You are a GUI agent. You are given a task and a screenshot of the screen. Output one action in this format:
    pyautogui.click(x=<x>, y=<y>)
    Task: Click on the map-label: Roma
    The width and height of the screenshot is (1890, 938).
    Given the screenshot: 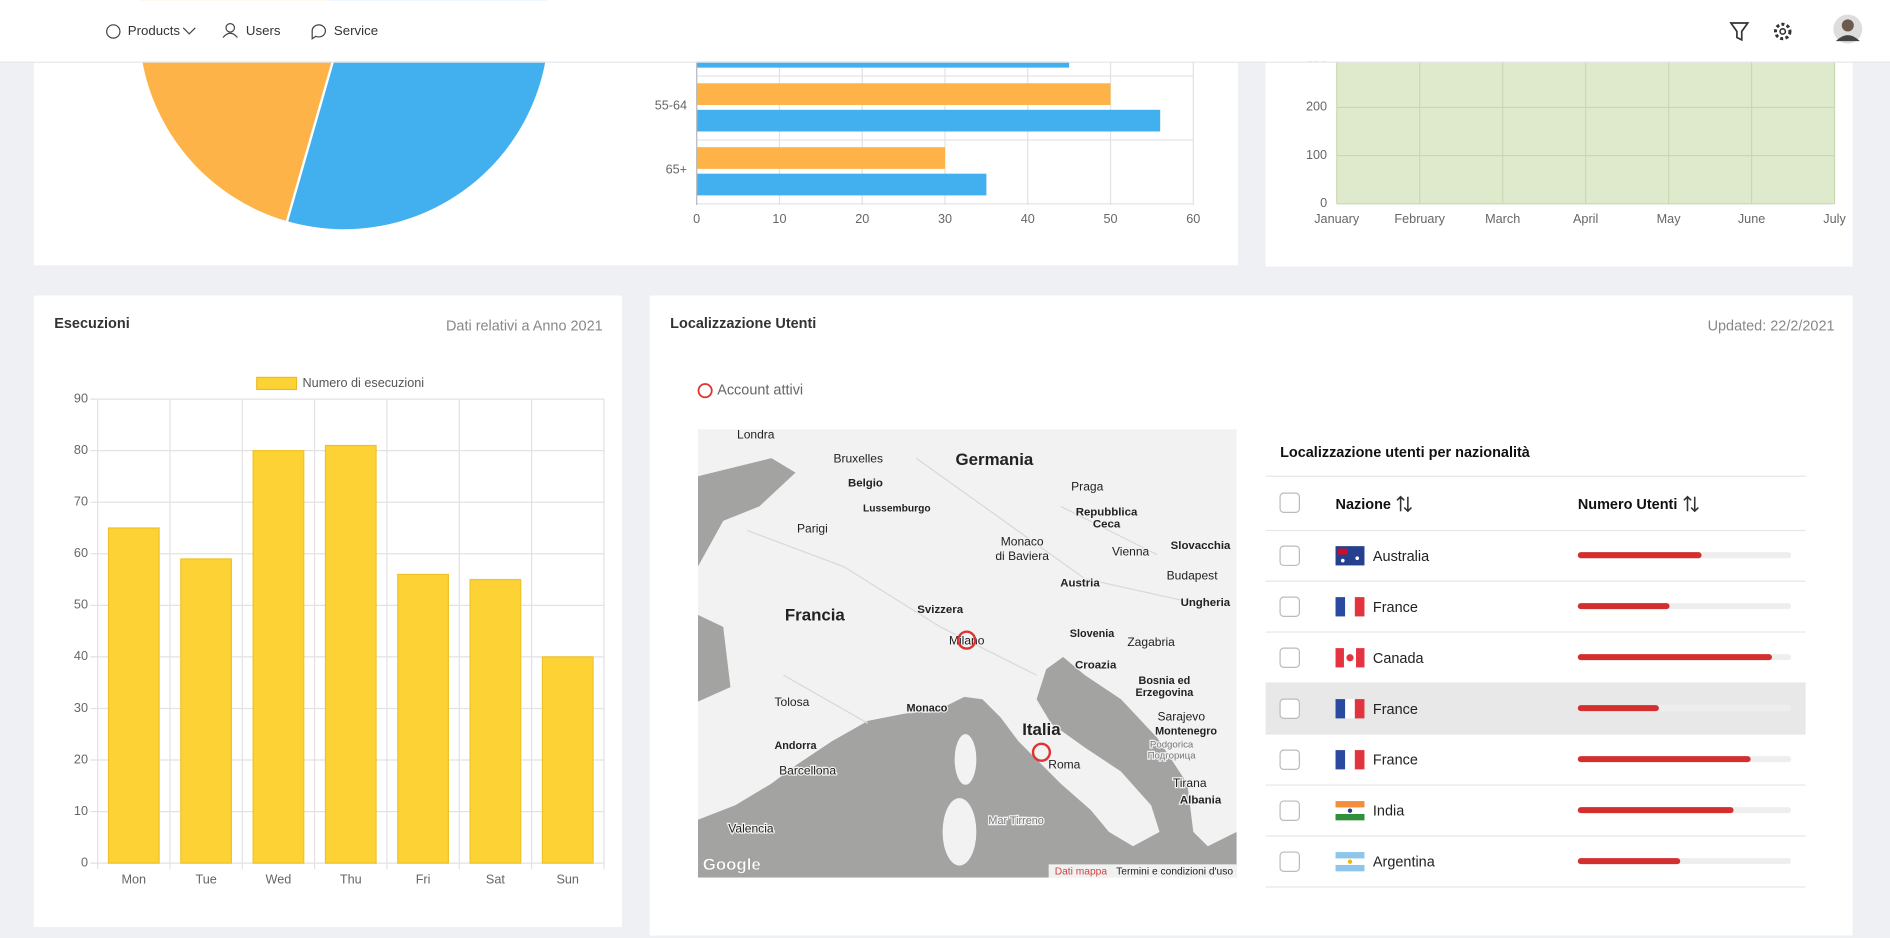 What is the action you would take?
    pyautogui.click(x=1064, y=765)
    